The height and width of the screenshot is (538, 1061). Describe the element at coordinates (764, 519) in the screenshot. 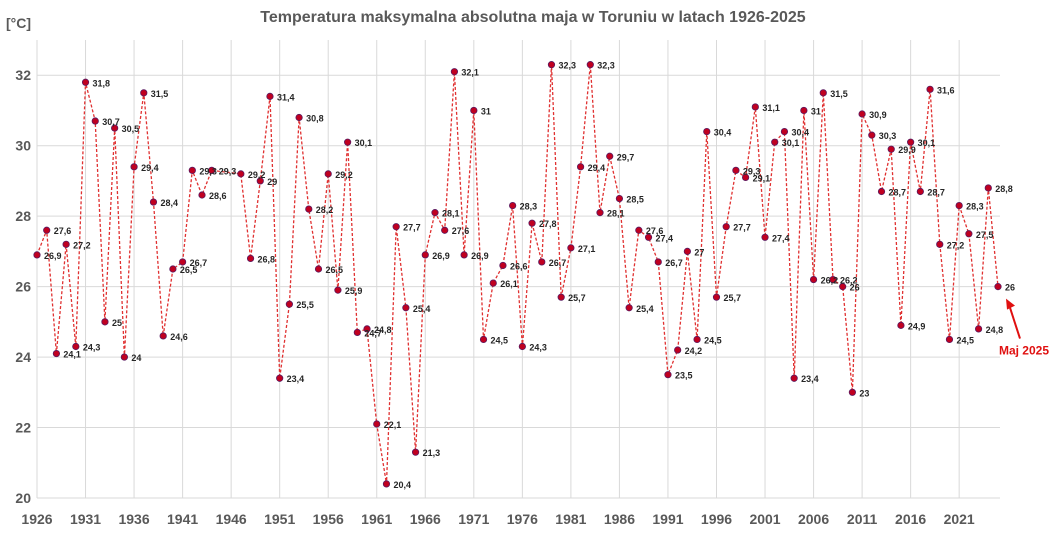

I see `x-tick-label: 2001` at that location.